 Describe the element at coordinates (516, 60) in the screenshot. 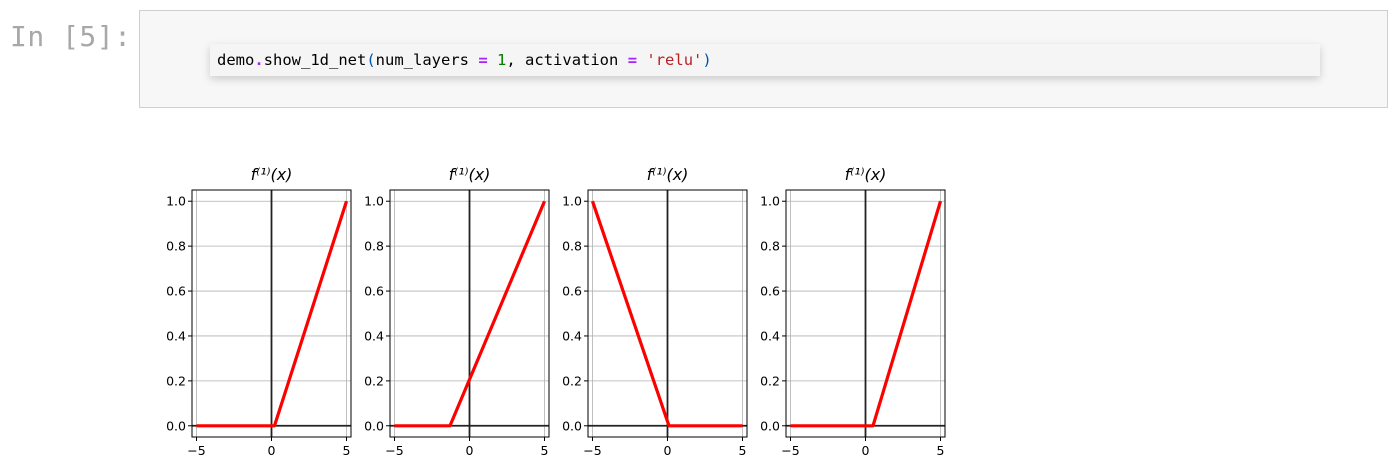

I see `code-comma: ,` at that location.